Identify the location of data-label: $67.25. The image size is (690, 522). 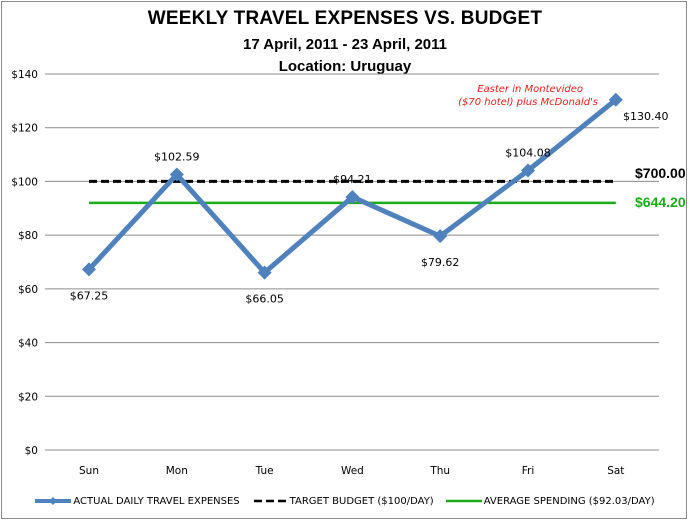
(89, 295).